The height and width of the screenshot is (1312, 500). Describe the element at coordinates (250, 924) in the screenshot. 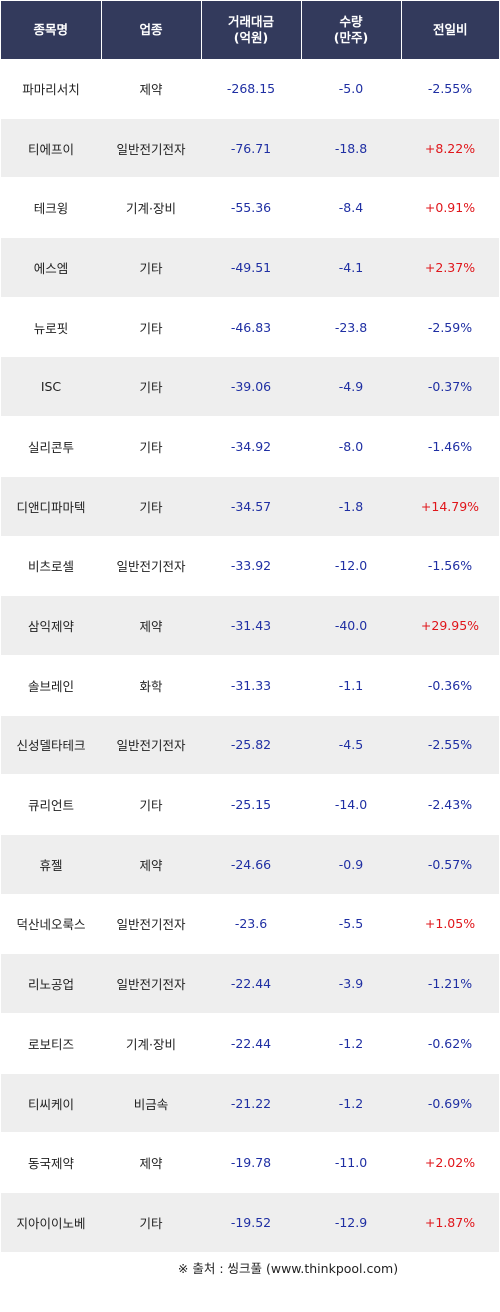

I see `table-row: 덕산네오룩스 일반전기전자 -23.6 -5.5 +1.05%` at that location.